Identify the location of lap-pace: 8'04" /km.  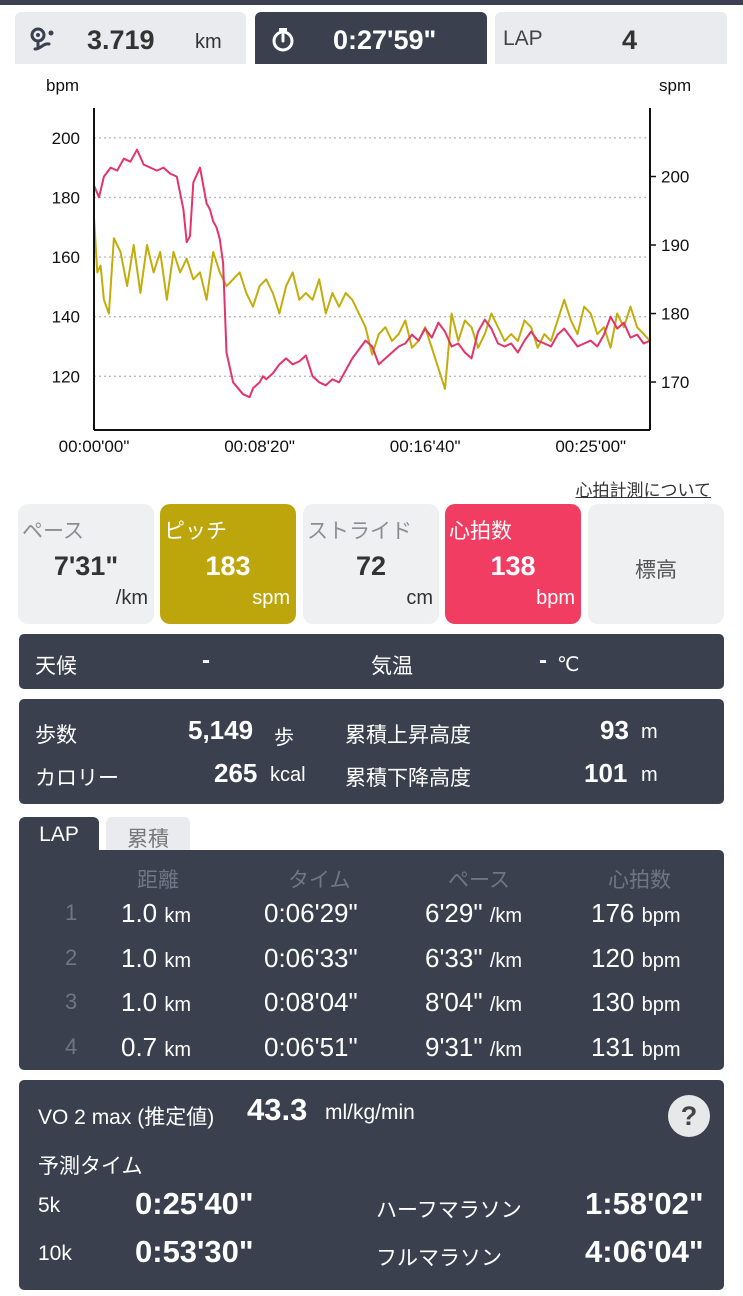
(473, 1002).